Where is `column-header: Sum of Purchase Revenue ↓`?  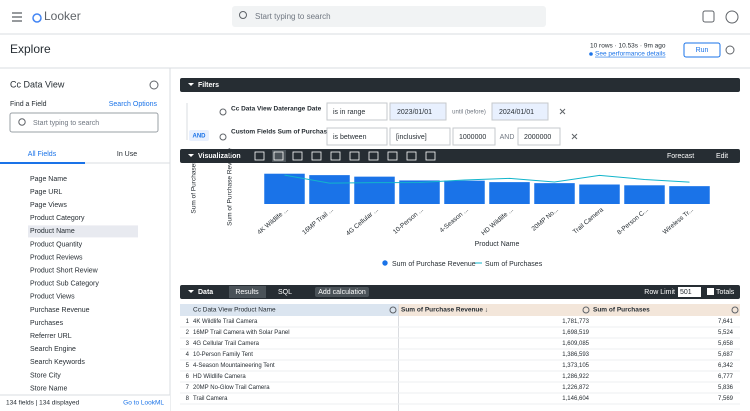 column-header: Sum of Purchase Revenue ↓ is located at coordinates (444, 310).